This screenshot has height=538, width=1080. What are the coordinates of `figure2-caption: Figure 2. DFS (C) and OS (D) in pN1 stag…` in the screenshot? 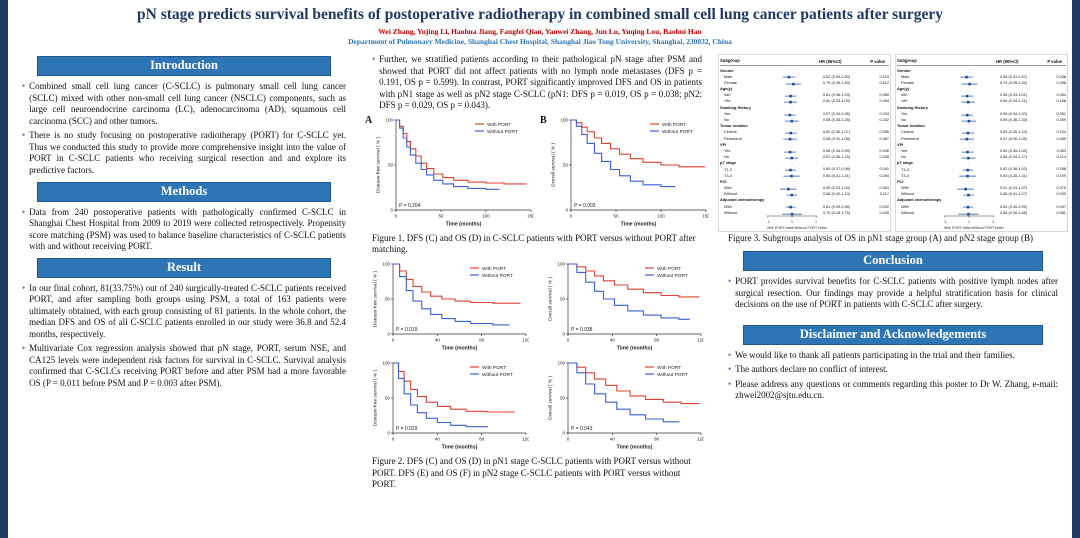 It's located at (531, 472).